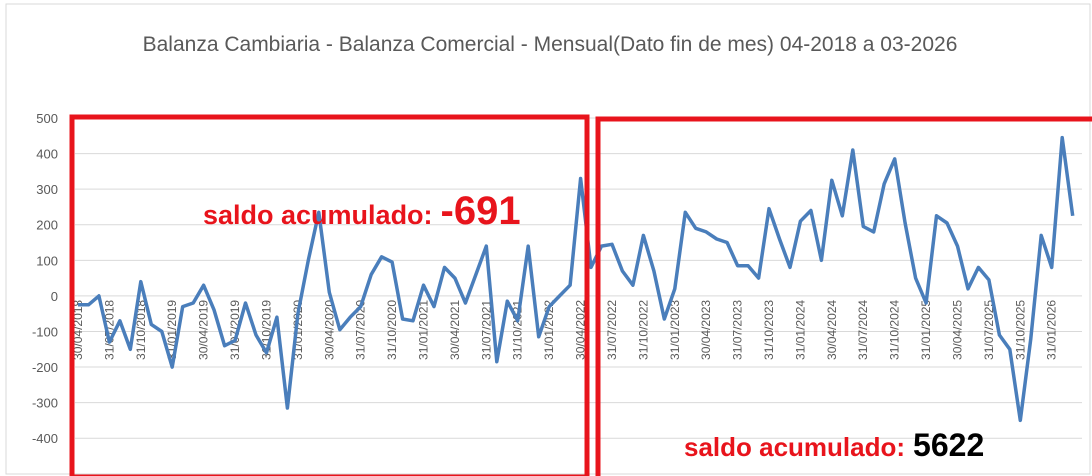  What do you see at coordinates (109, 330) in the screenshot?
I see `x-tick-label: 31/07/2018` at bounding box center [109, 330].